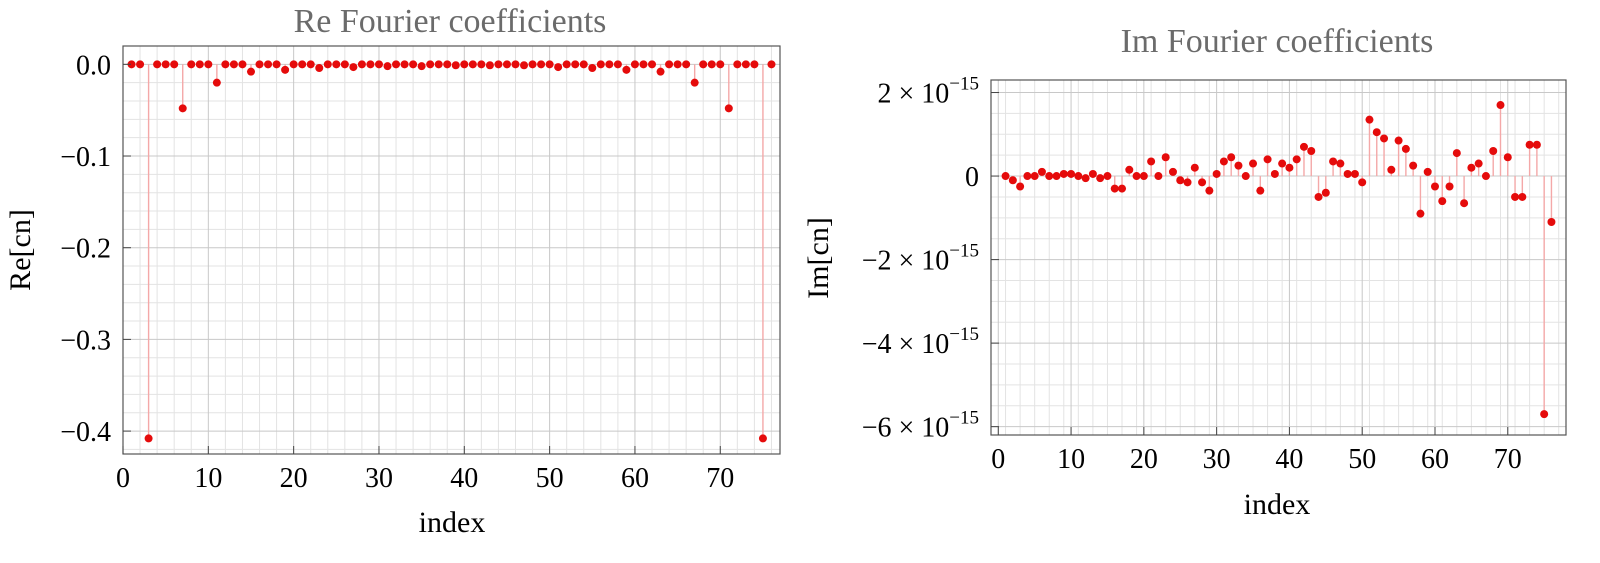  Describe the element at coordinates (1256, 459) in the screenshot. I see `im-x-tick-labels: 0 10 20 30 40 50 60 70` at that location.